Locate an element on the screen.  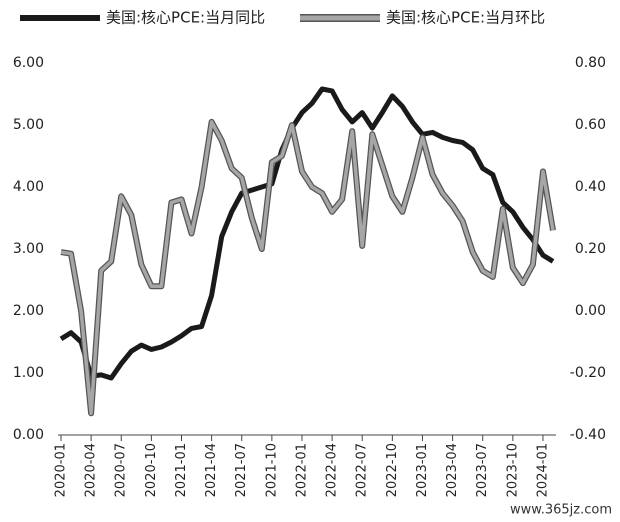
x-tick-label: 2023-10 is located at coordinates (512, 470).